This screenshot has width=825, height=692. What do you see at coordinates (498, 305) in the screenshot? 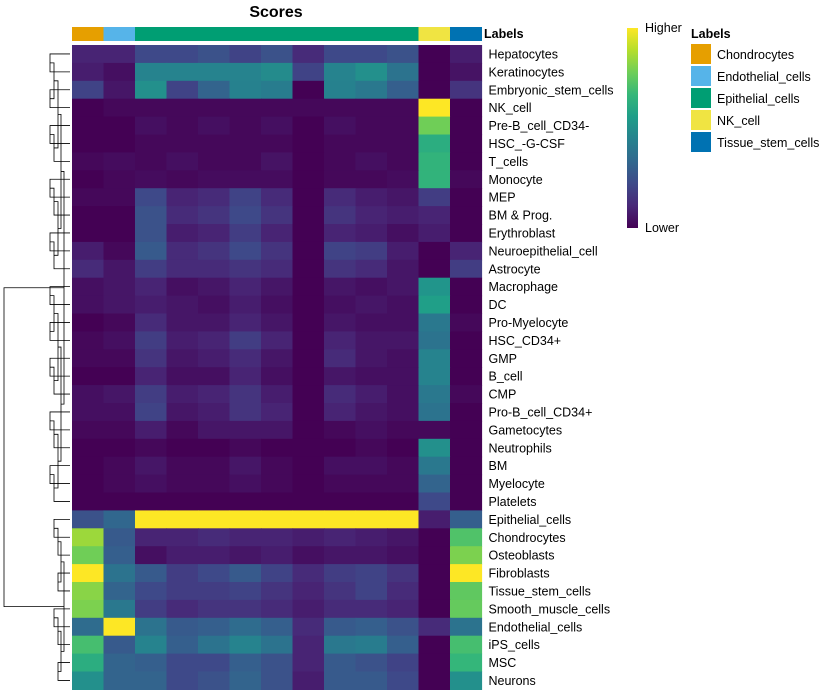
I see `row-label: DC` at bounding box center [498, 305].